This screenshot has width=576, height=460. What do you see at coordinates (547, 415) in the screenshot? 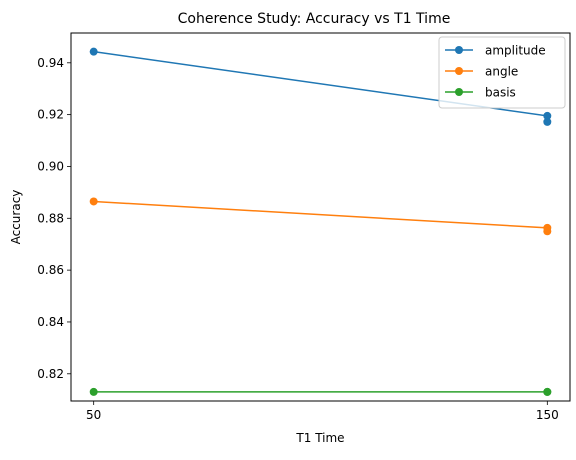
I see `x-tick-label: 150` at bounding box center [547, 415].